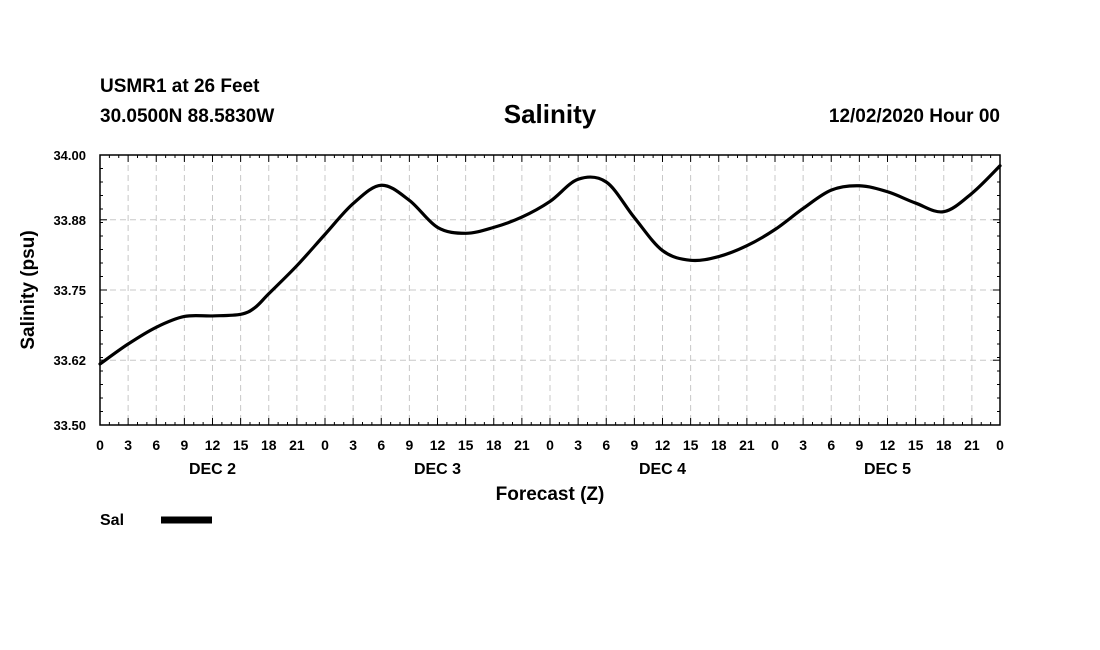 This screenshot has height=650, width=1100. Describe the element at coordinates (887, 469) in the screenshot. I see `day-label: DEC 5` at that location.